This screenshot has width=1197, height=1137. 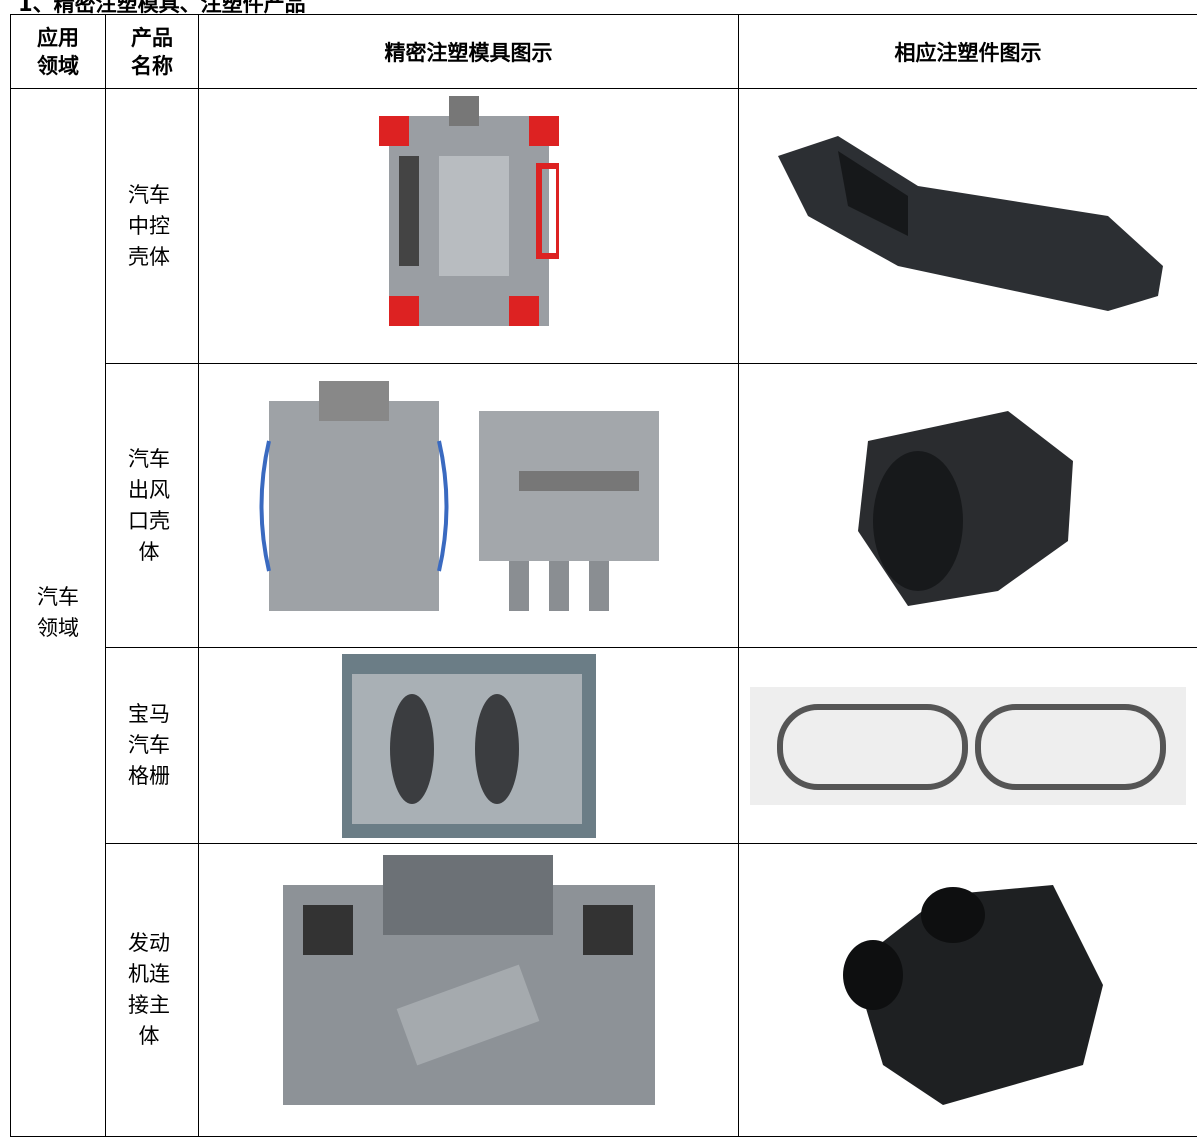 I want to click on product-name: 汽车中控壳体, so click(x=149, y=226).